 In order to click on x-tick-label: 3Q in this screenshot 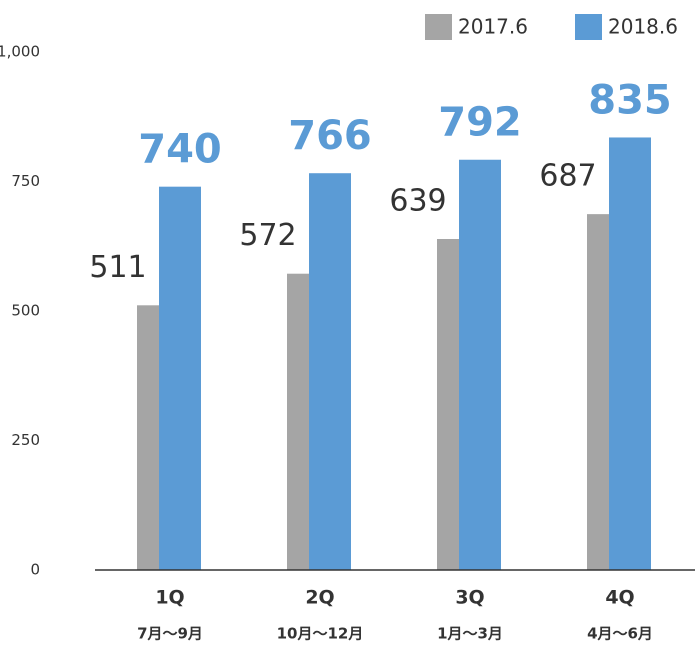, I will do `click(469, 598)`.